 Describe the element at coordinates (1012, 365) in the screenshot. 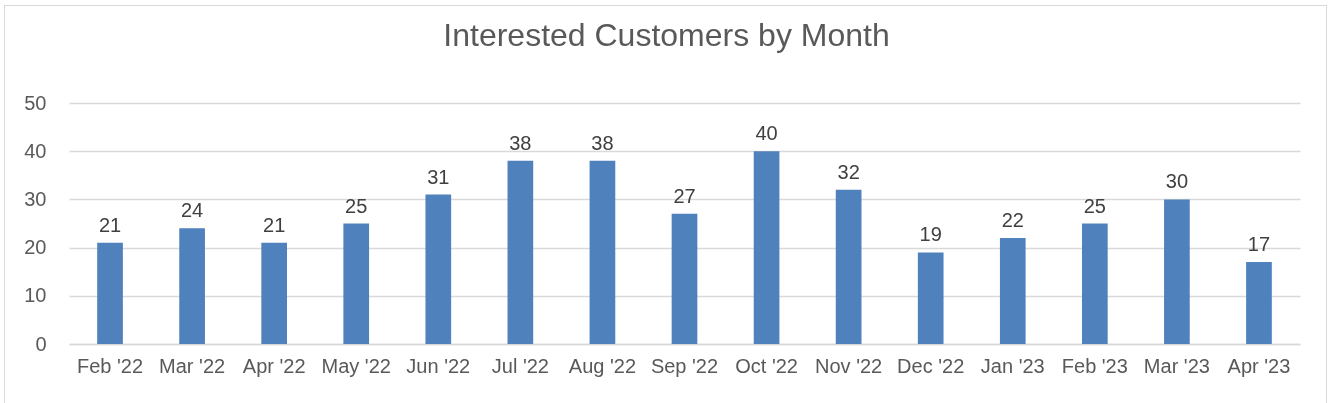

I see `x-tick-label: Jan '23` at that location.